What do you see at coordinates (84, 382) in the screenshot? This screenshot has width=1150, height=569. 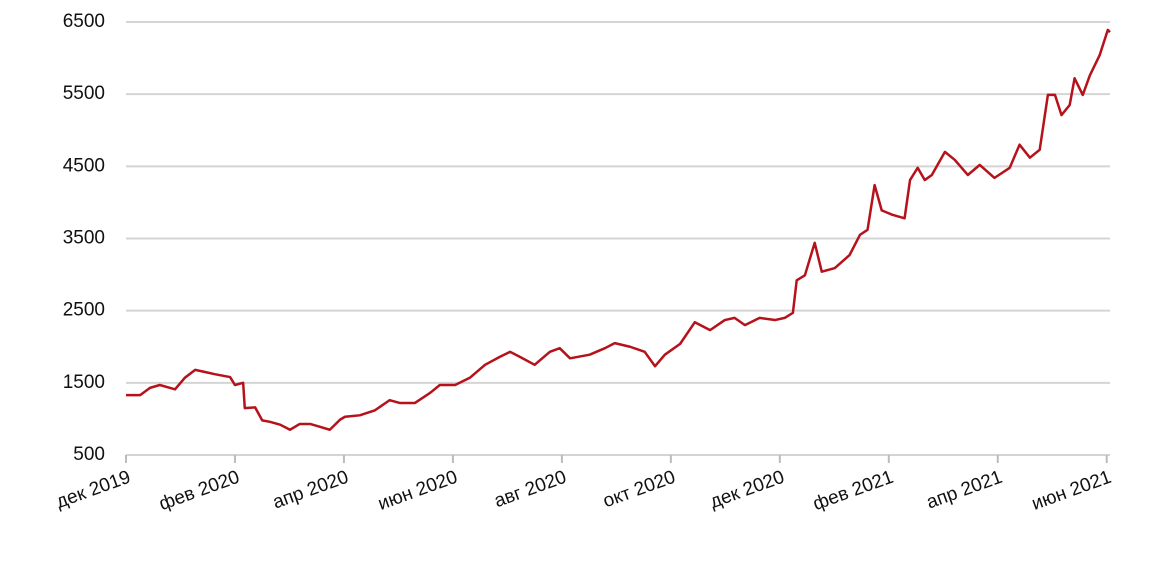 I see `y-tick-label: 1500` at bounding box center [84, 382].